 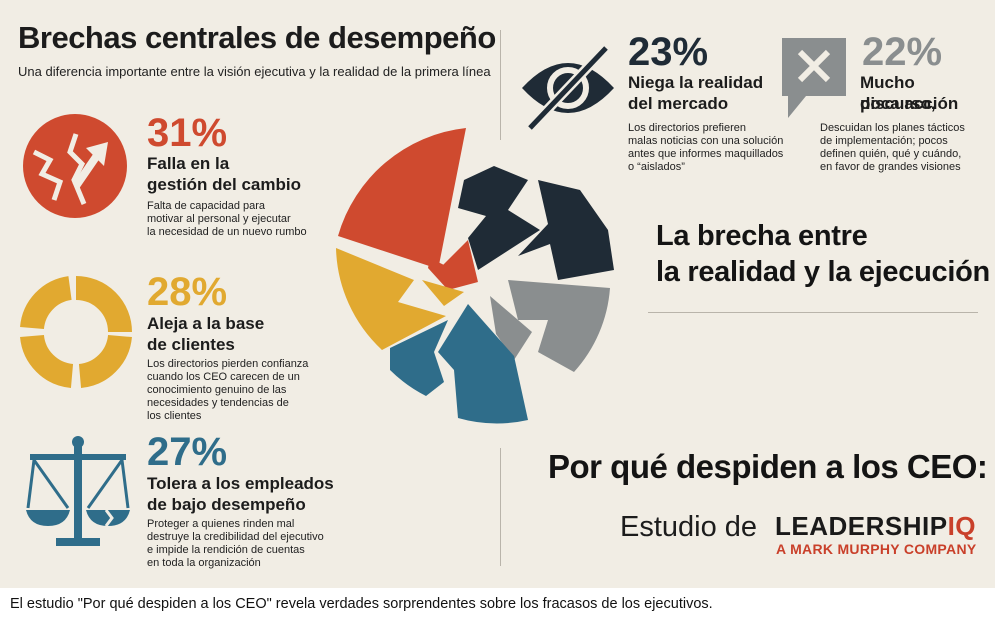 I want to click on pie-piece-yellow, so click(x=391, y=299).